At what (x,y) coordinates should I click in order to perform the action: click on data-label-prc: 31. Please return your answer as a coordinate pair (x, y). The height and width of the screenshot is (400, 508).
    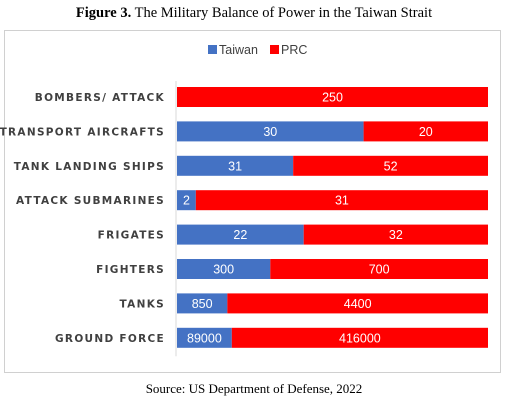
    Looking at the image, I should click on (342, 201).